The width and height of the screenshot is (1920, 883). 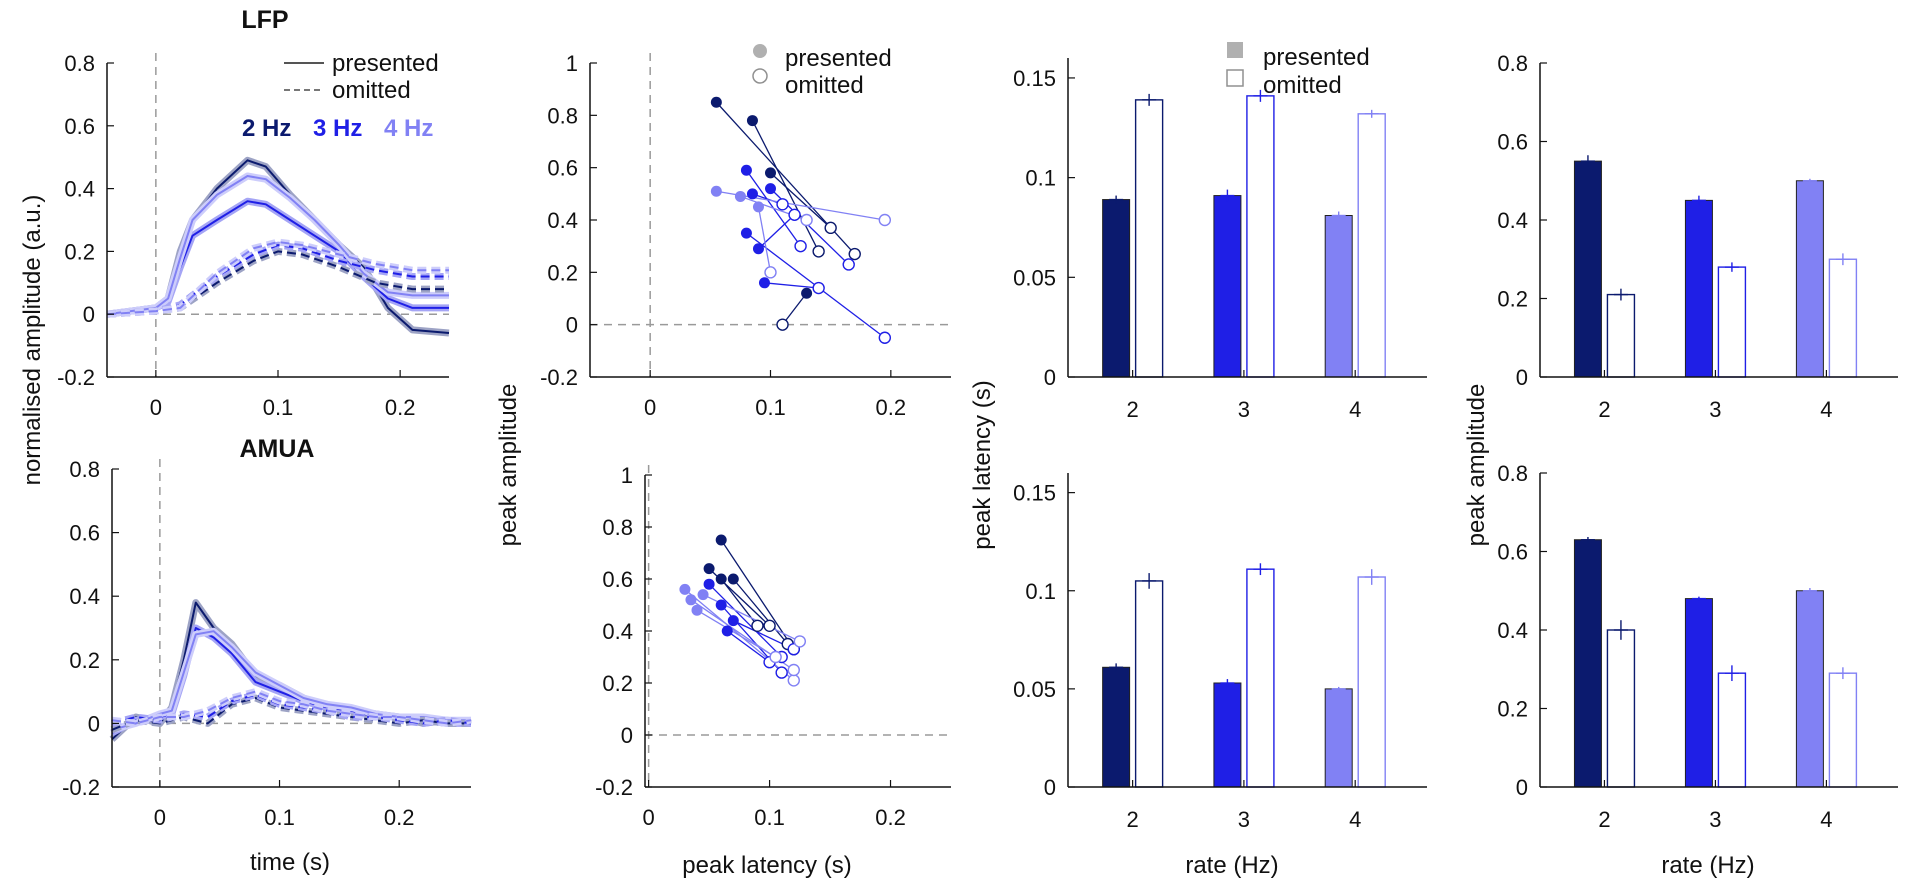 What do you see at coordinates (773, 646) in the screenshot?
I see `amua_scatter-axes: -0.2 0 0.2 0.4 0.6 0.8 1 0 0.1 0.2` at bounding box center [773, 646].